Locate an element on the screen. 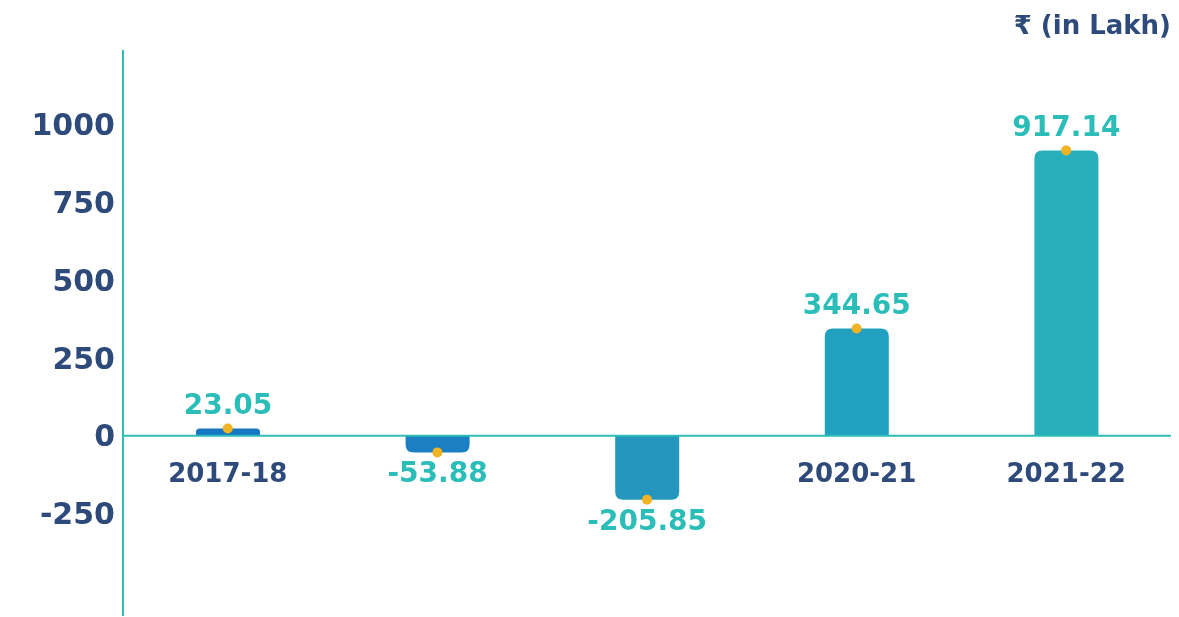 The width and height of the screenshot is (1179, 617). y-tick-label: 250 is located at coordinates (83, 358).